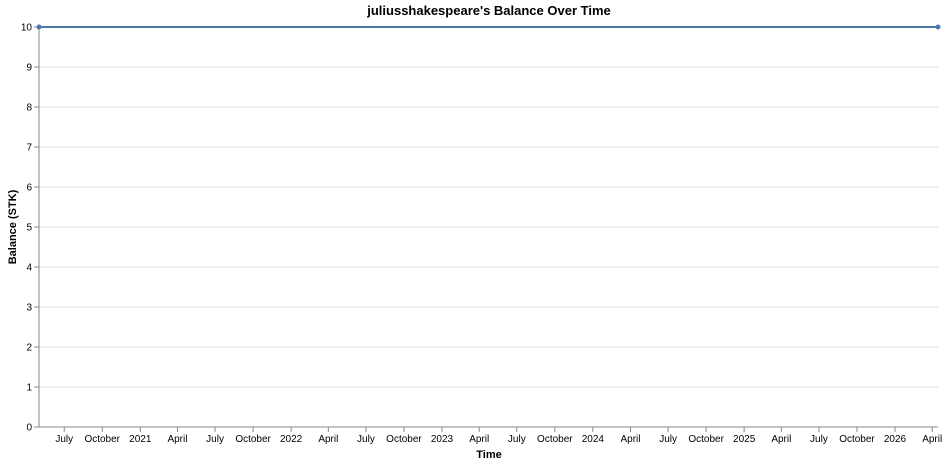 Image resolution: width=949 pixels, height=464 pixels. Describe the element at coordinates (29, 148) in the screenshot. I see `y-tick-label: 7` at that location.